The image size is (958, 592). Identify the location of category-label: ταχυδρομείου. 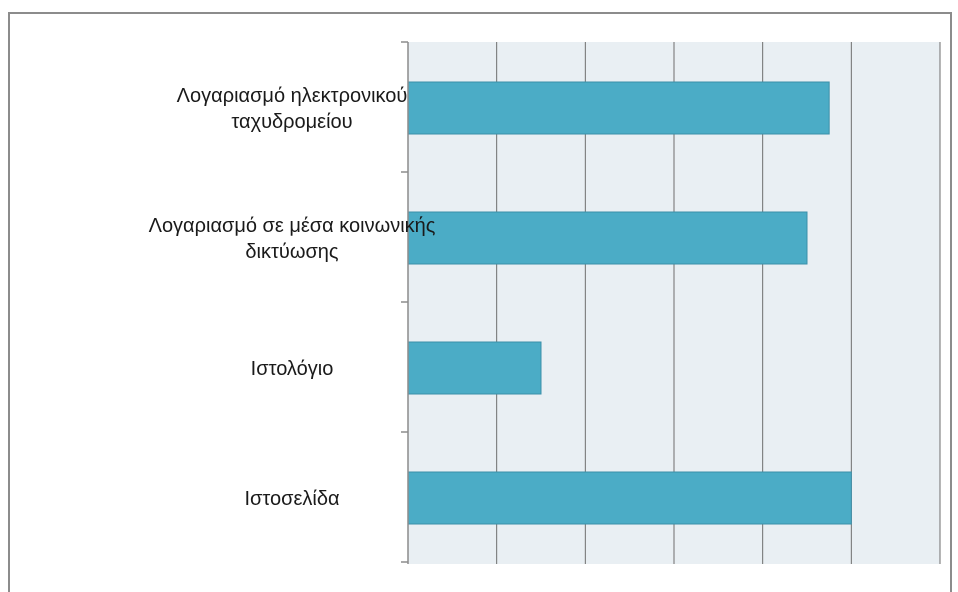
(291, 122).